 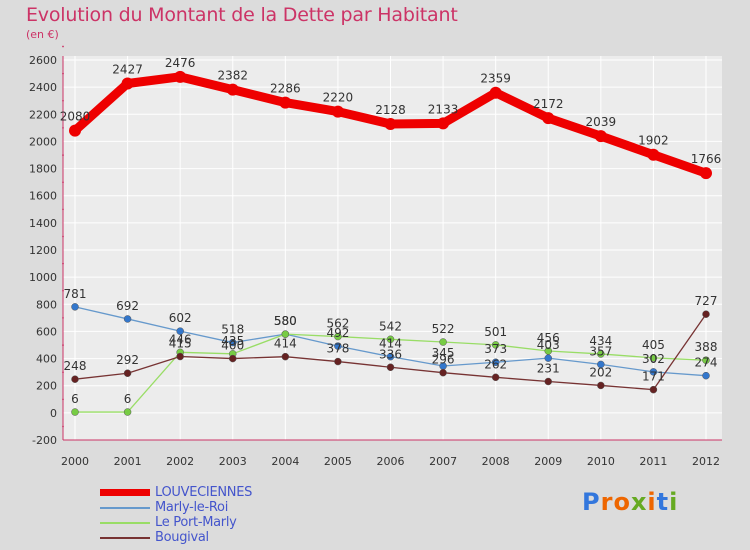 What do you see at coordinates (706, 301) in the screenshot?
I see `data-label-bougival: 727` at bounding box center [706, 301].